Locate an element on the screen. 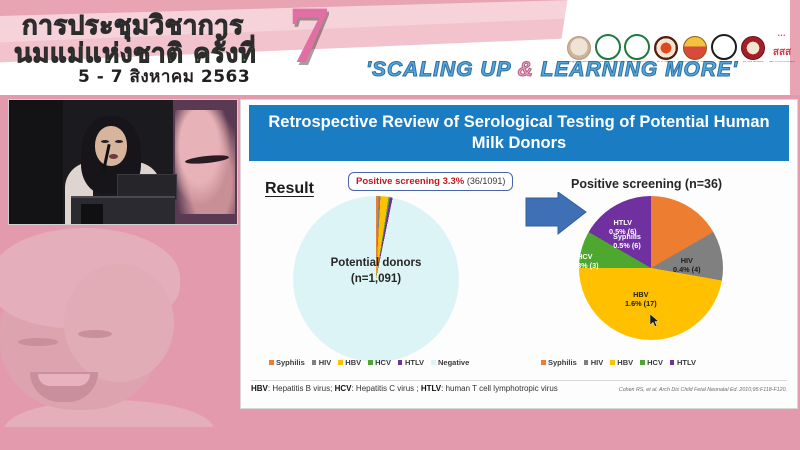 The width and height of the screenshot is (800, 450). result-heading: Result is located at coordinates (289, 188).